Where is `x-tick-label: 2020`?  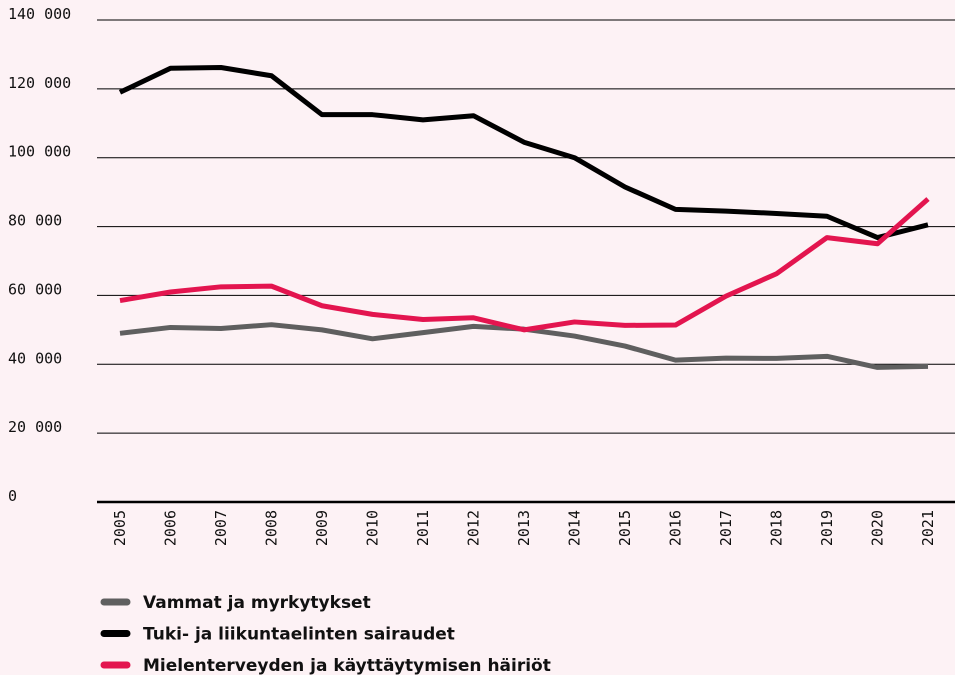
x-tick-label: 2020 is located at coordinates (878, 528).